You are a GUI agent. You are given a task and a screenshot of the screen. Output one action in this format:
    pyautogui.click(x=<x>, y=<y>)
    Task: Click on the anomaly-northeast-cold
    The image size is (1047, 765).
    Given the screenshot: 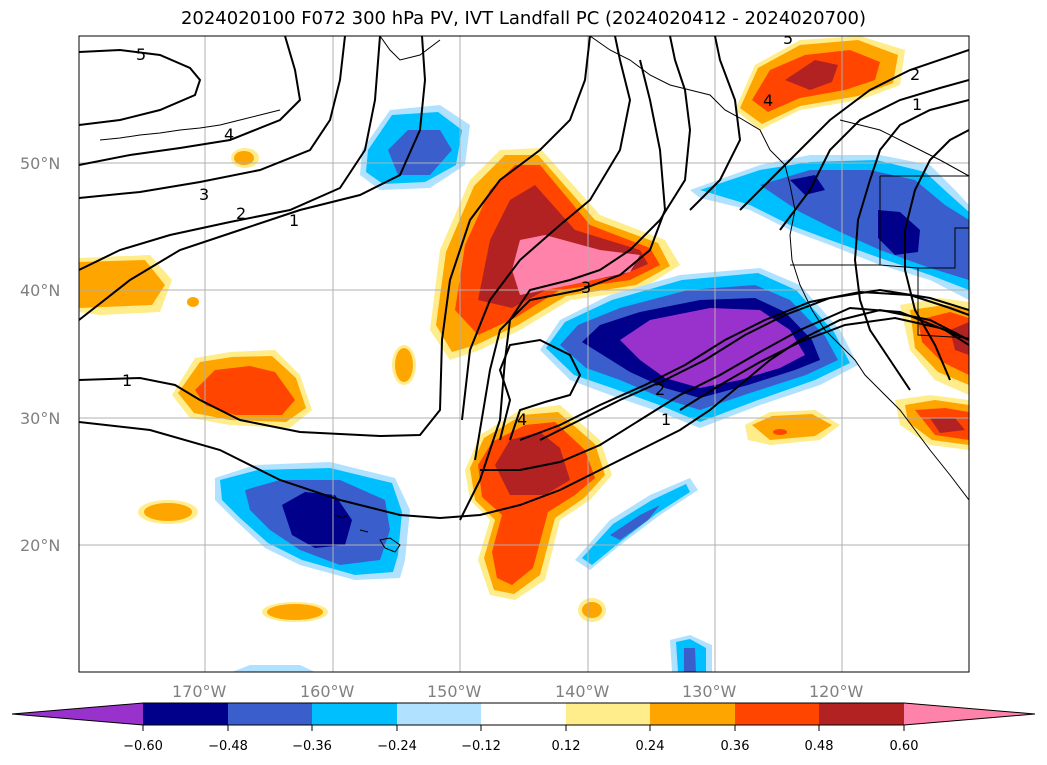 What is the action you would take?
    pyautogui.click(x=829, y=227)
    